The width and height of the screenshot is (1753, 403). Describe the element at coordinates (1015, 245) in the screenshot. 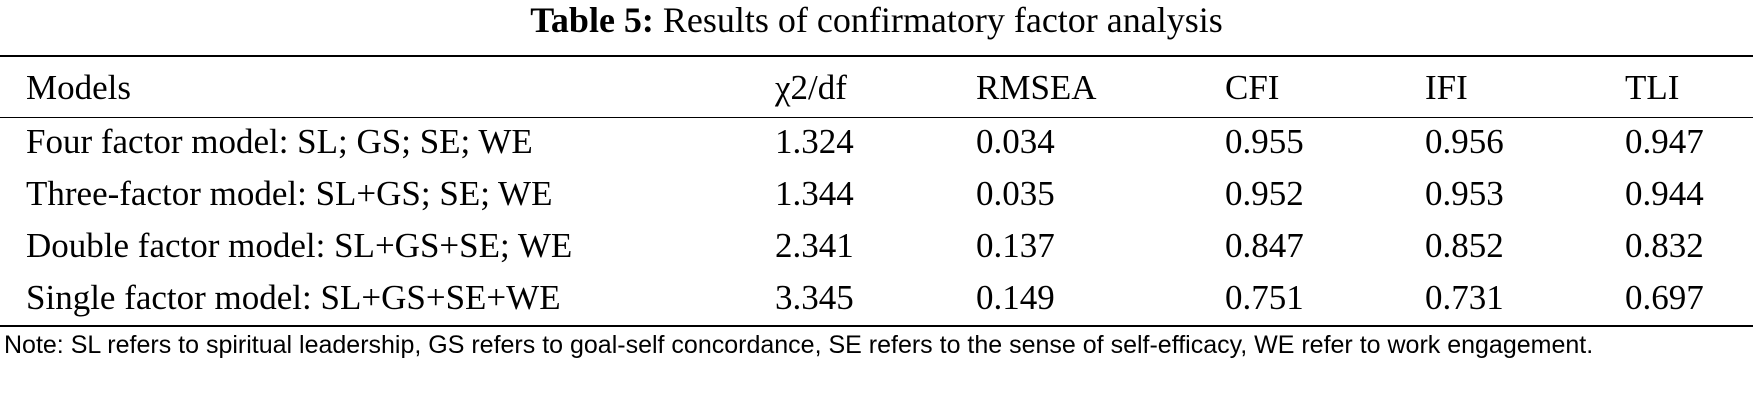

I see `rmsea-cell: 0.137` at that location.